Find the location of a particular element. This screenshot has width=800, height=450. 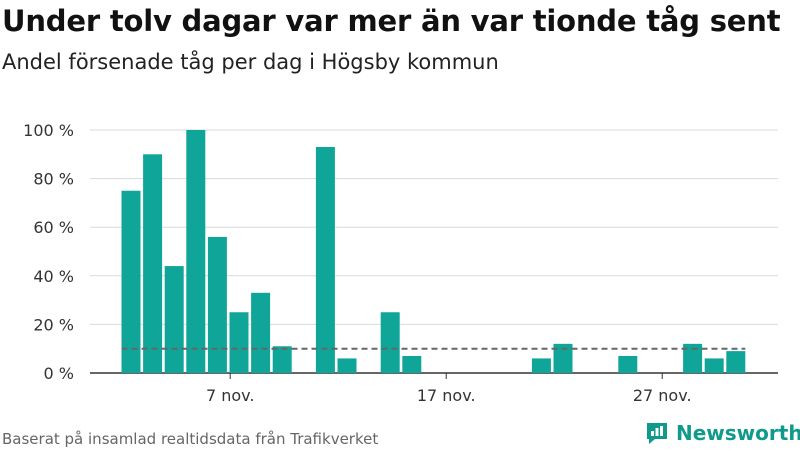

y-tick-label: 60 % is located at coordinates (53, 227).